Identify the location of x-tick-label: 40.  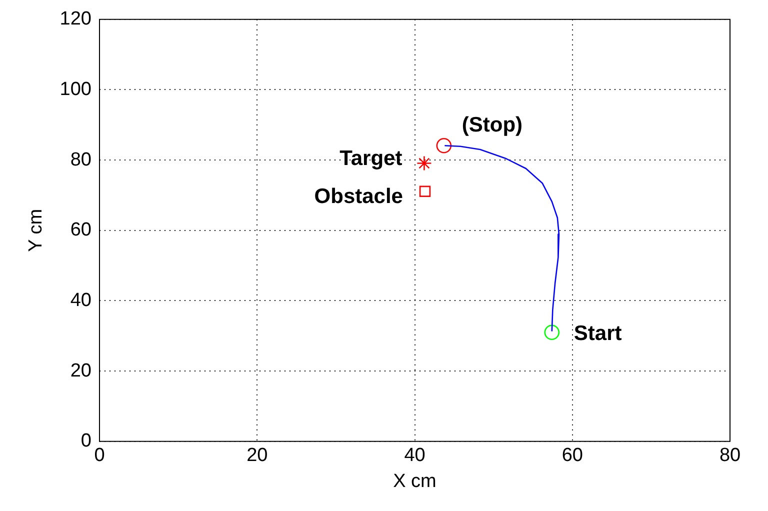
(415, 455).